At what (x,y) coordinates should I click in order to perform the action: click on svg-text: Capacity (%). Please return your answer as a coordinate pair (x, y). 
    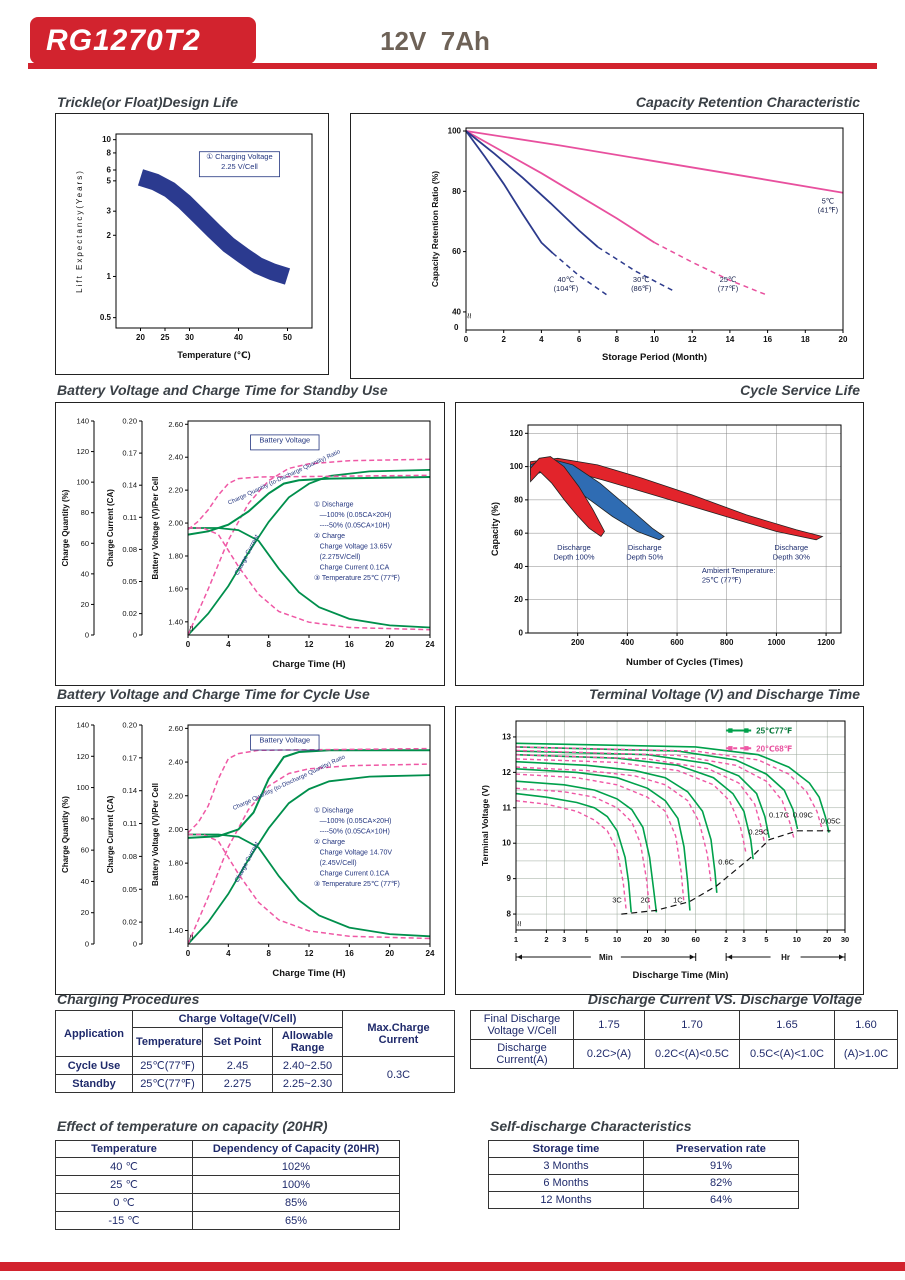
    Looking at the image, I should click on (495, 529).